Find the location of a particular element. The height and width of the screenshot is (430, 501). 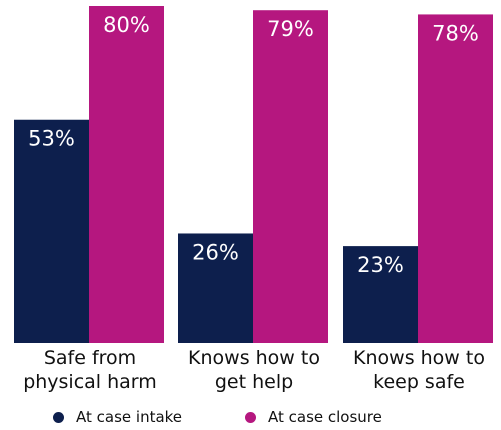

data-label-at-case-closure-2: 78% is located at coordinates (455, 33).